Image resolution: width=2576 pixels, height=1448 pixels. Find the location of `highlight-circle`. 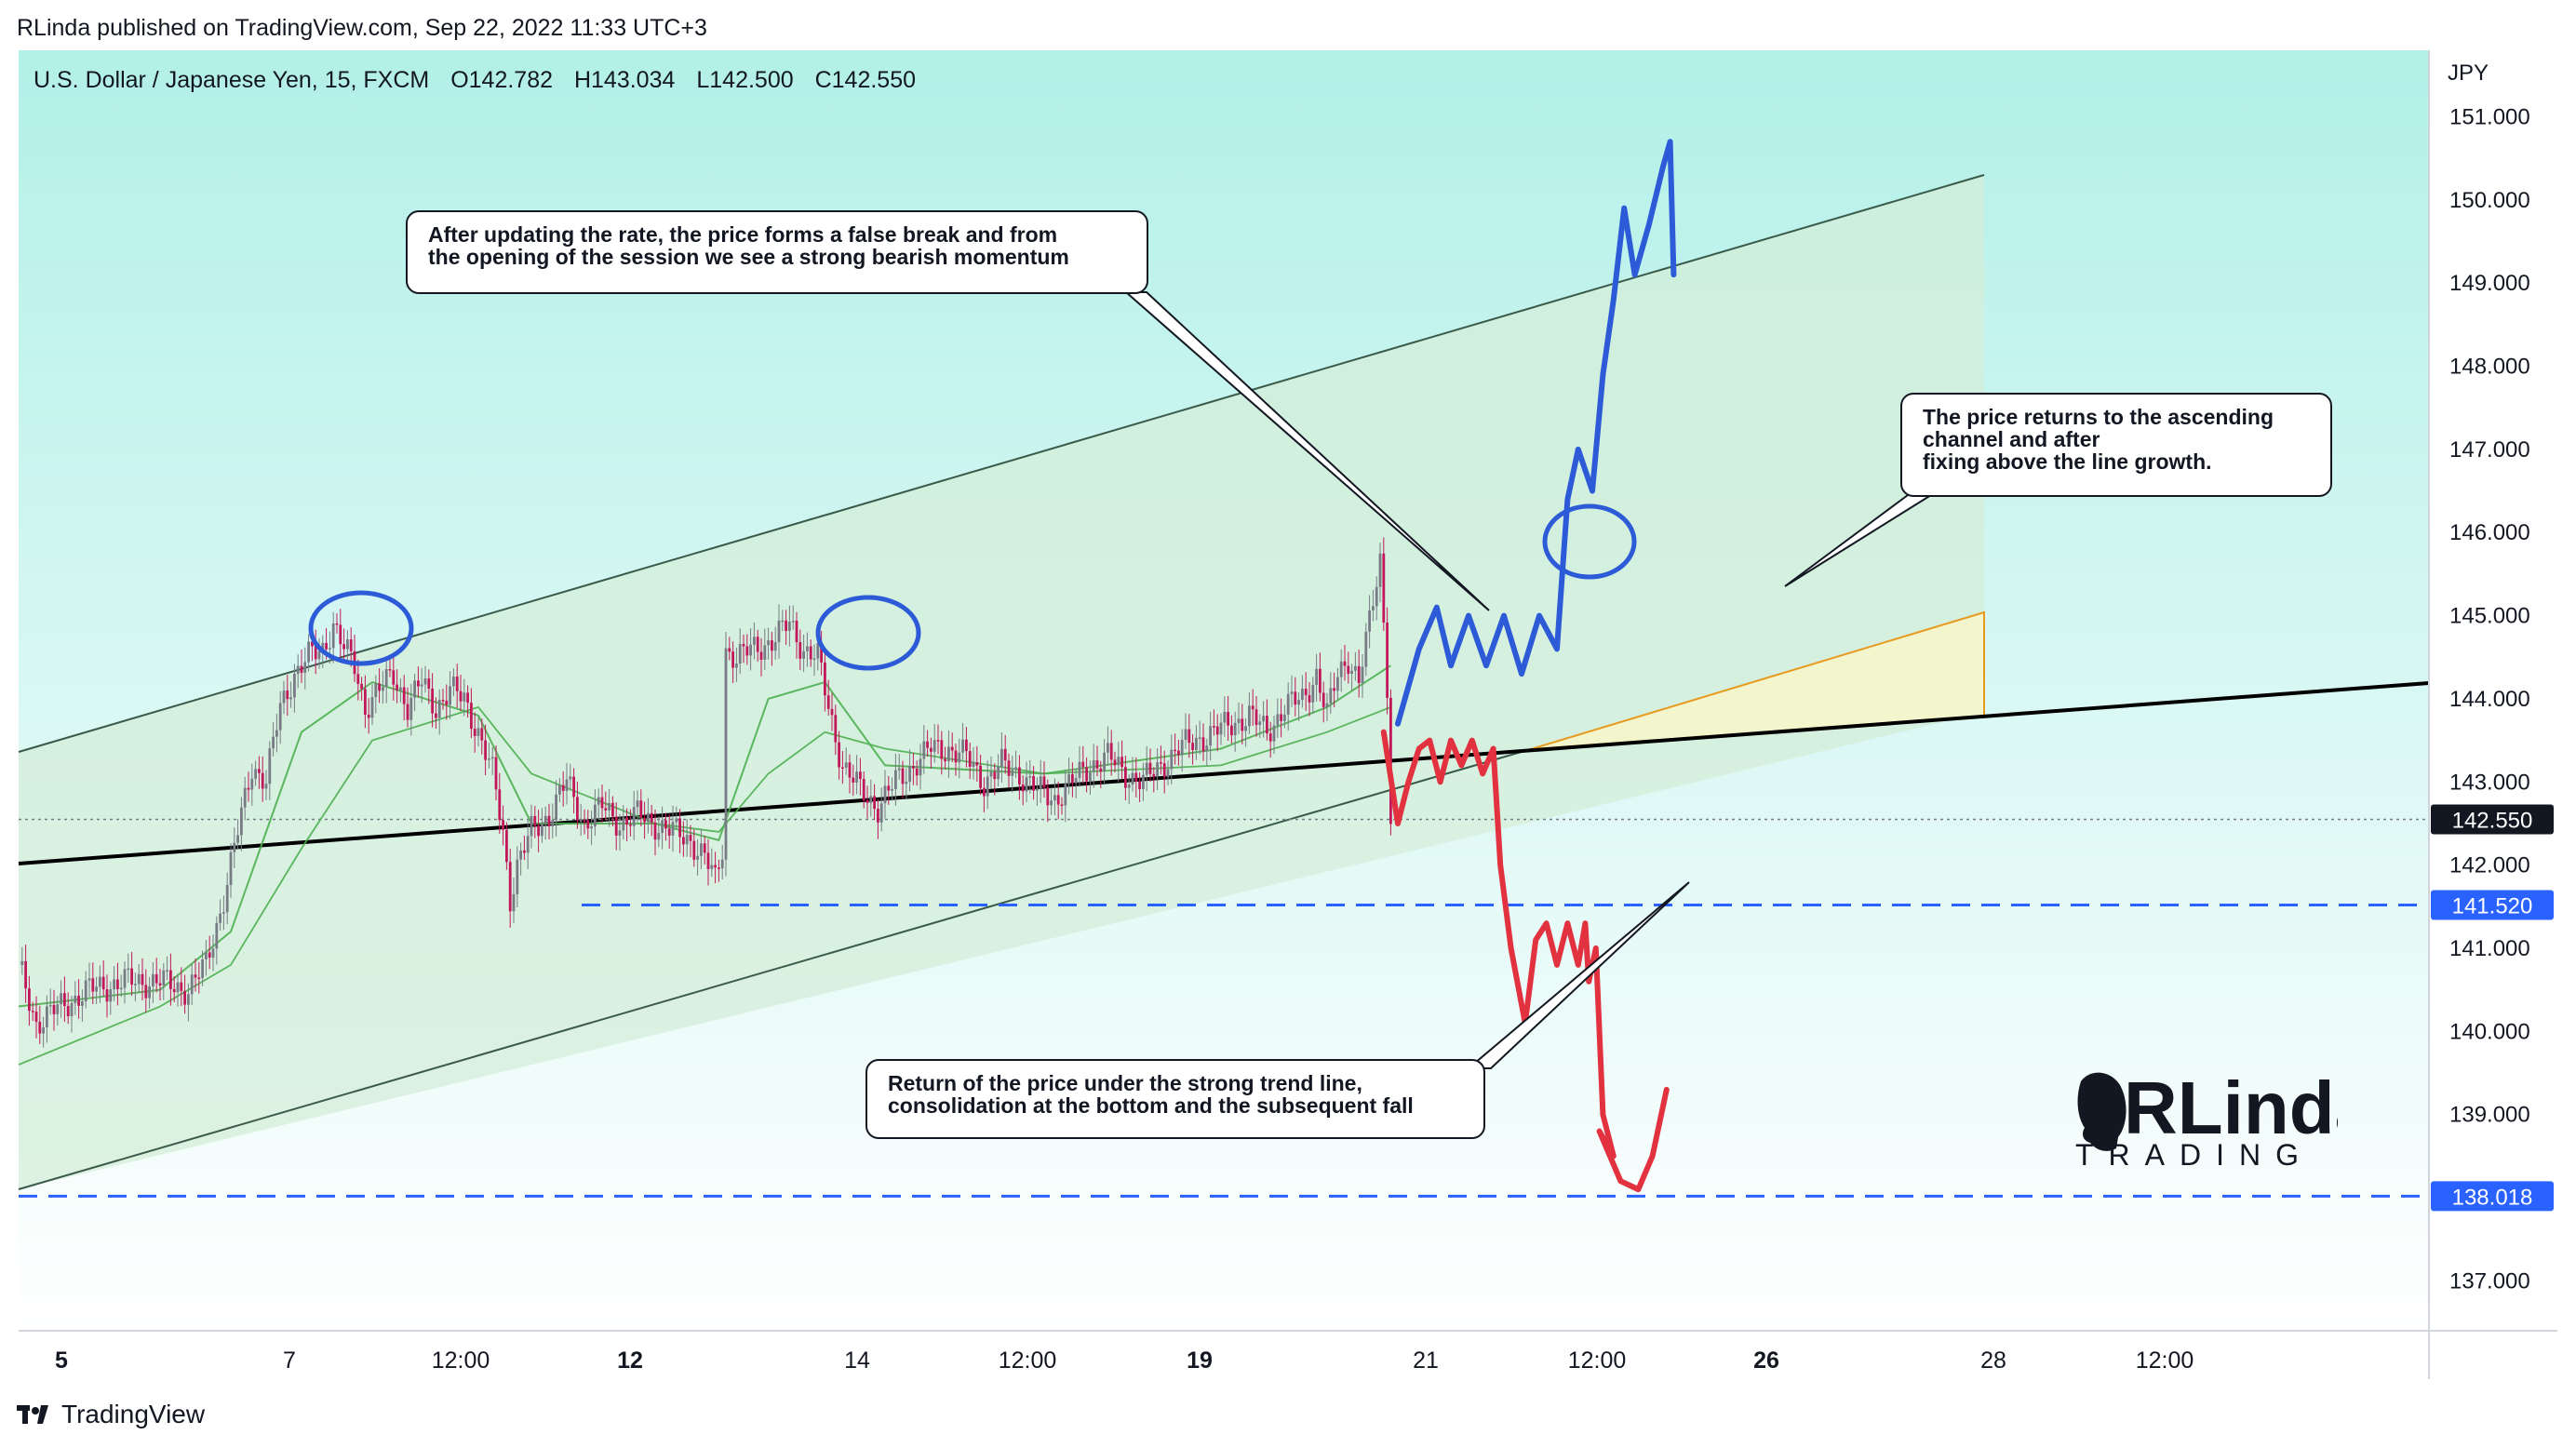

highlight-circle is located at coordinates (1589, 542).